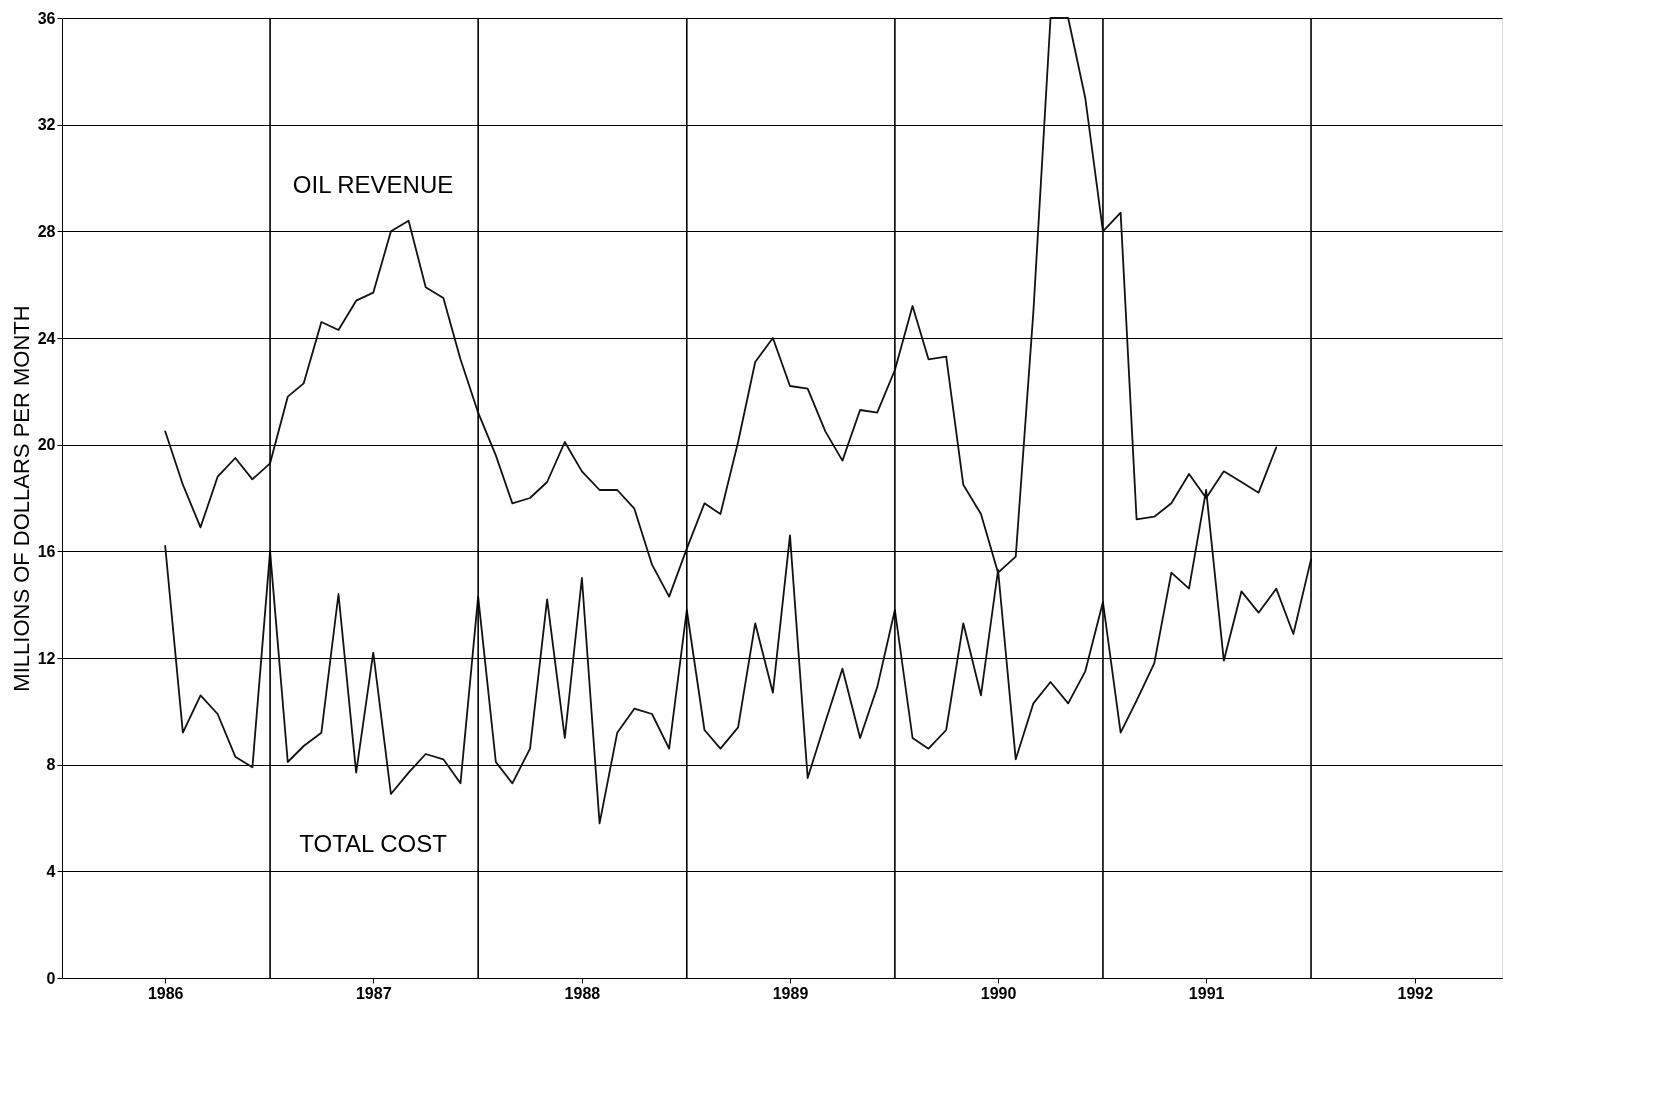 The width and height of the screenshot is (1671, 1119). Describe the element at coordinates (373, 843) in the screenshot. I see `annotation: TOTAL COST` at that location.